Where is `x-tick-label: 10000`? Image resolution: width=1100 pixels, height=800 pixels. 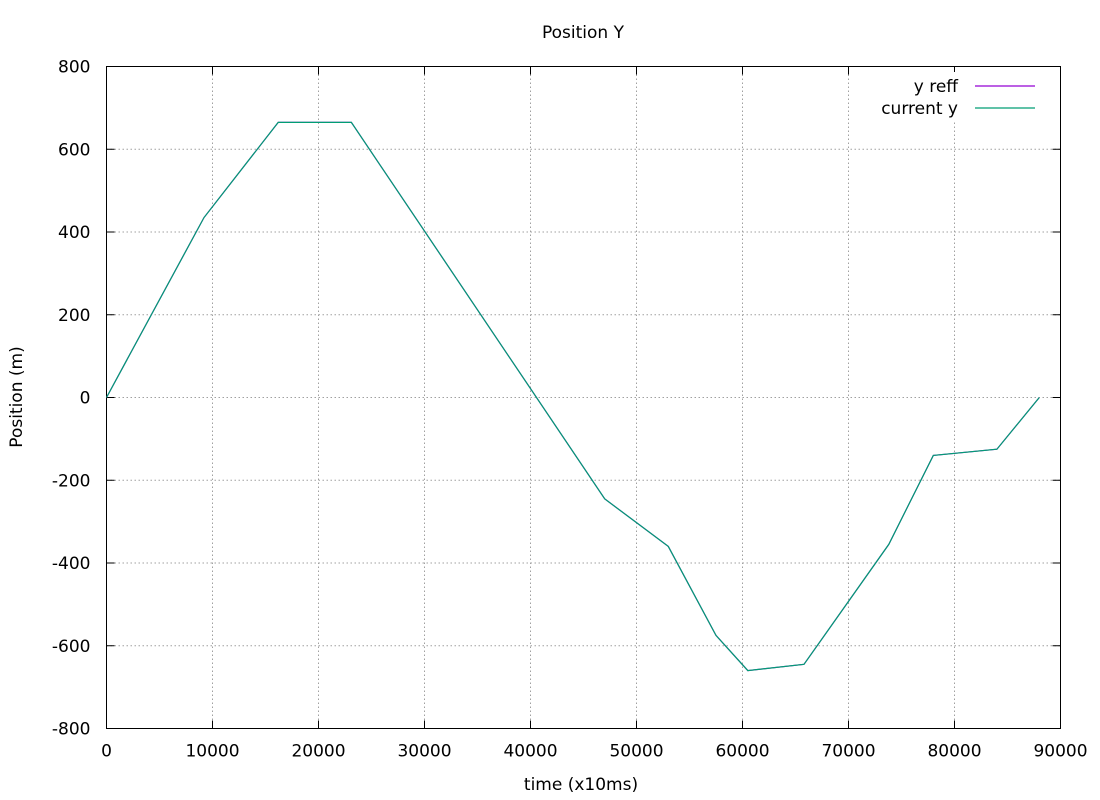
x-tick-label: 10000 is located at coordinates (212, 752).